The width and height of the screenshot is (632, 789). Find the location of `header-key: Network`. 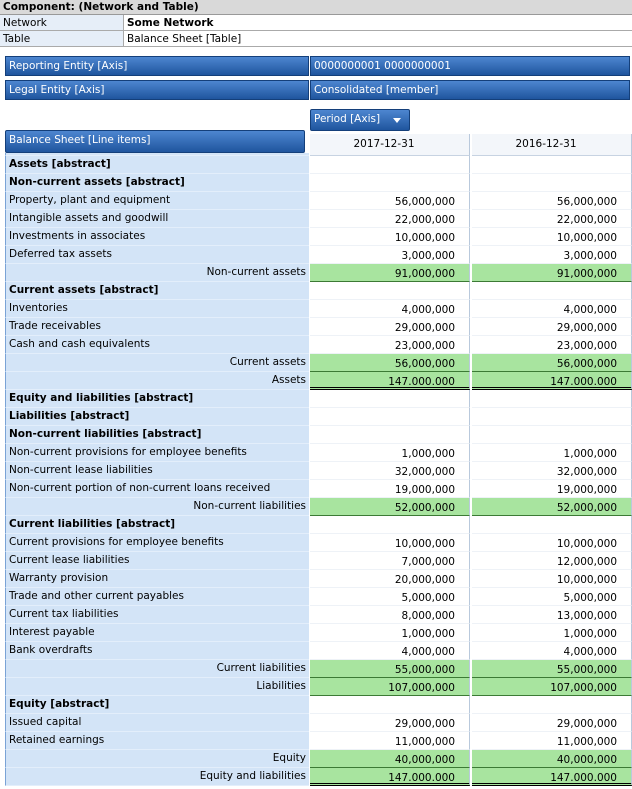

header-key: Network is located at coordinates (62, 23).